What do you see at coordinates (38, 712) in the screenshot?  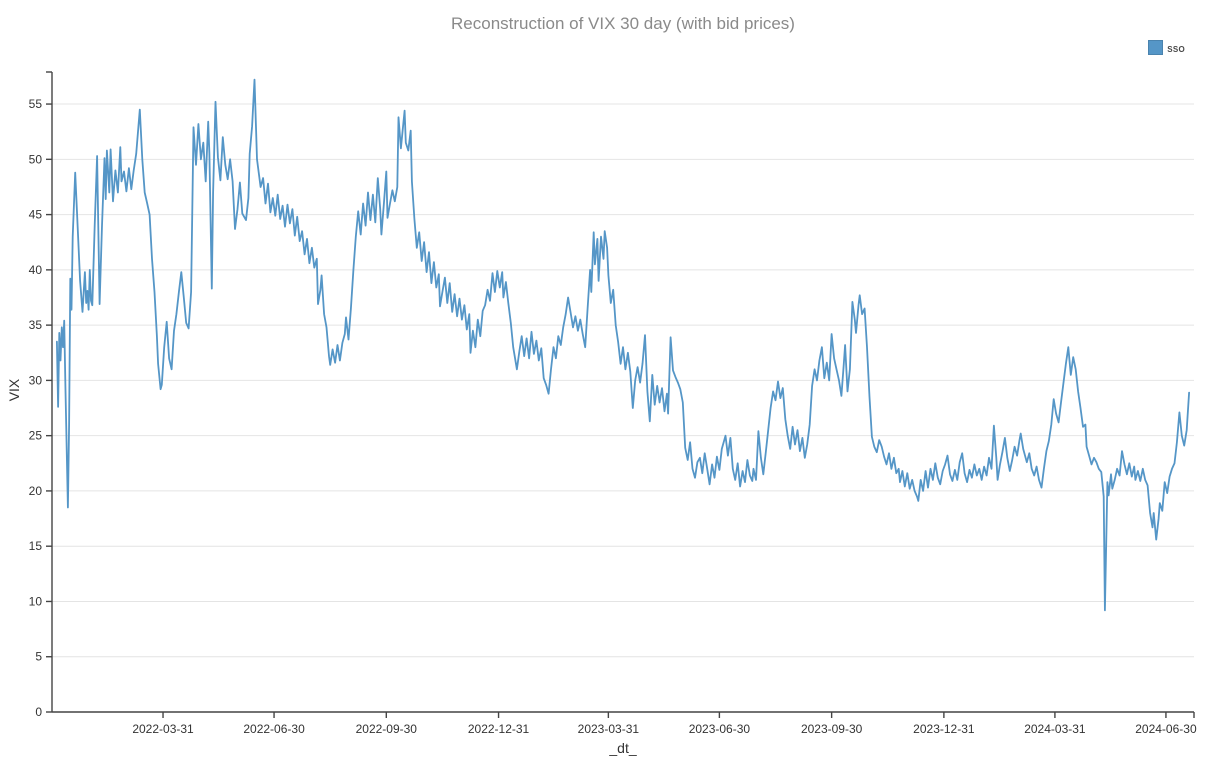 I see `y-tick-label: 0` at bounding box center [38, 712].